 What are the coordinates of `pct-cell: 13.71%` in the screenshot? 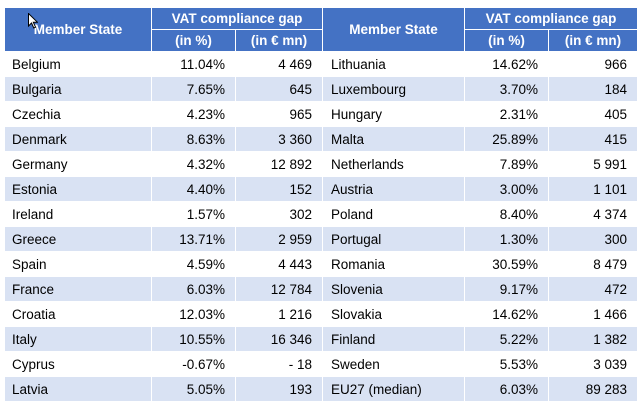 It's located at (193, 239).